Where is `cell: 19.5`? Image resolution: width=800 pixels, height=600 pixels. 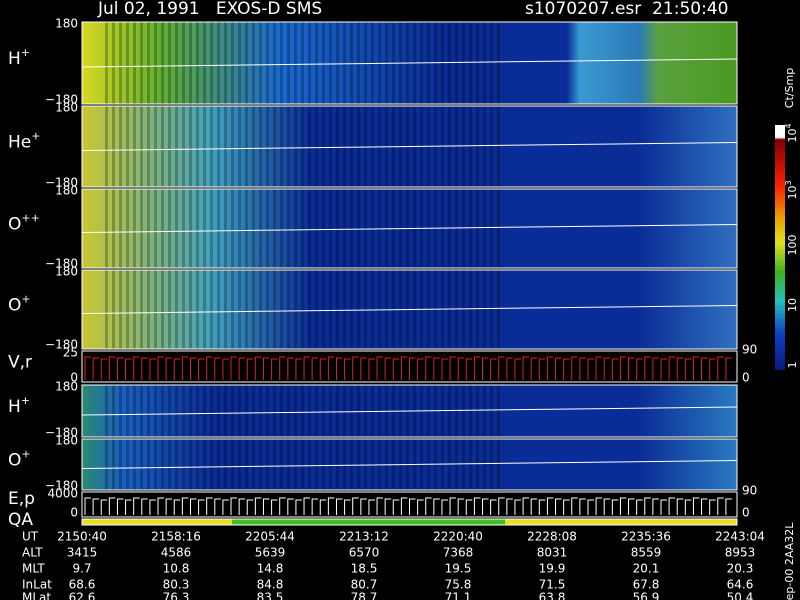
cell: 19.5 is located at coordinates (458, 569).